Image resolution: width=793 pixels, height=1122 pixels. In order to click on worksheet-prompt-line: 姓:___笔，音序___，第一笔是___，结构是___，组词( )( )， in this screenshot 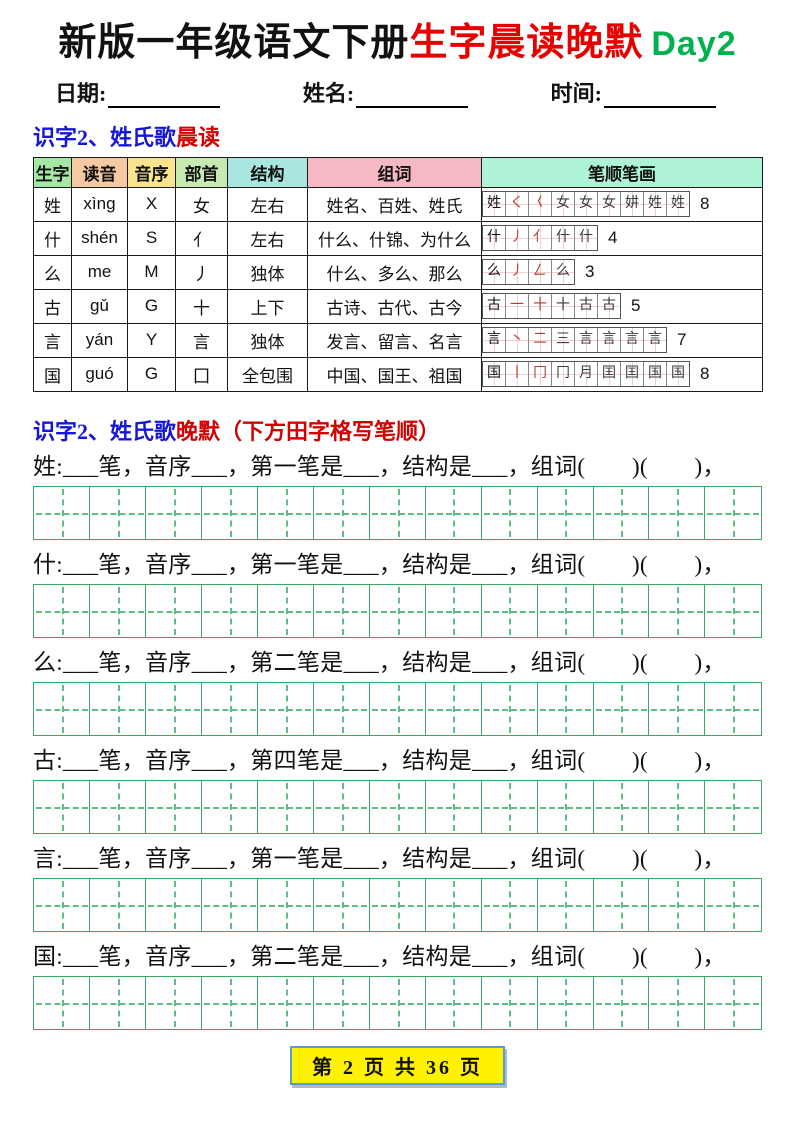, I will do `click(379, 466)`.